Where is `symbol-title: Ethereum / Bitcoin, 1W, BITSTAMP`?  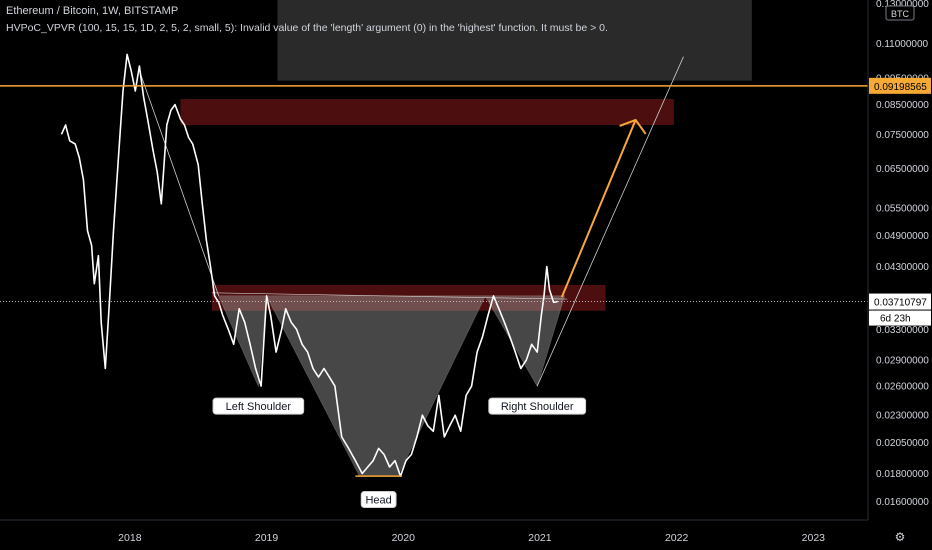 symbol-title: Ethereum / Bitcoin, 1W, BITSTAMP is located at coordinates (92, 11).